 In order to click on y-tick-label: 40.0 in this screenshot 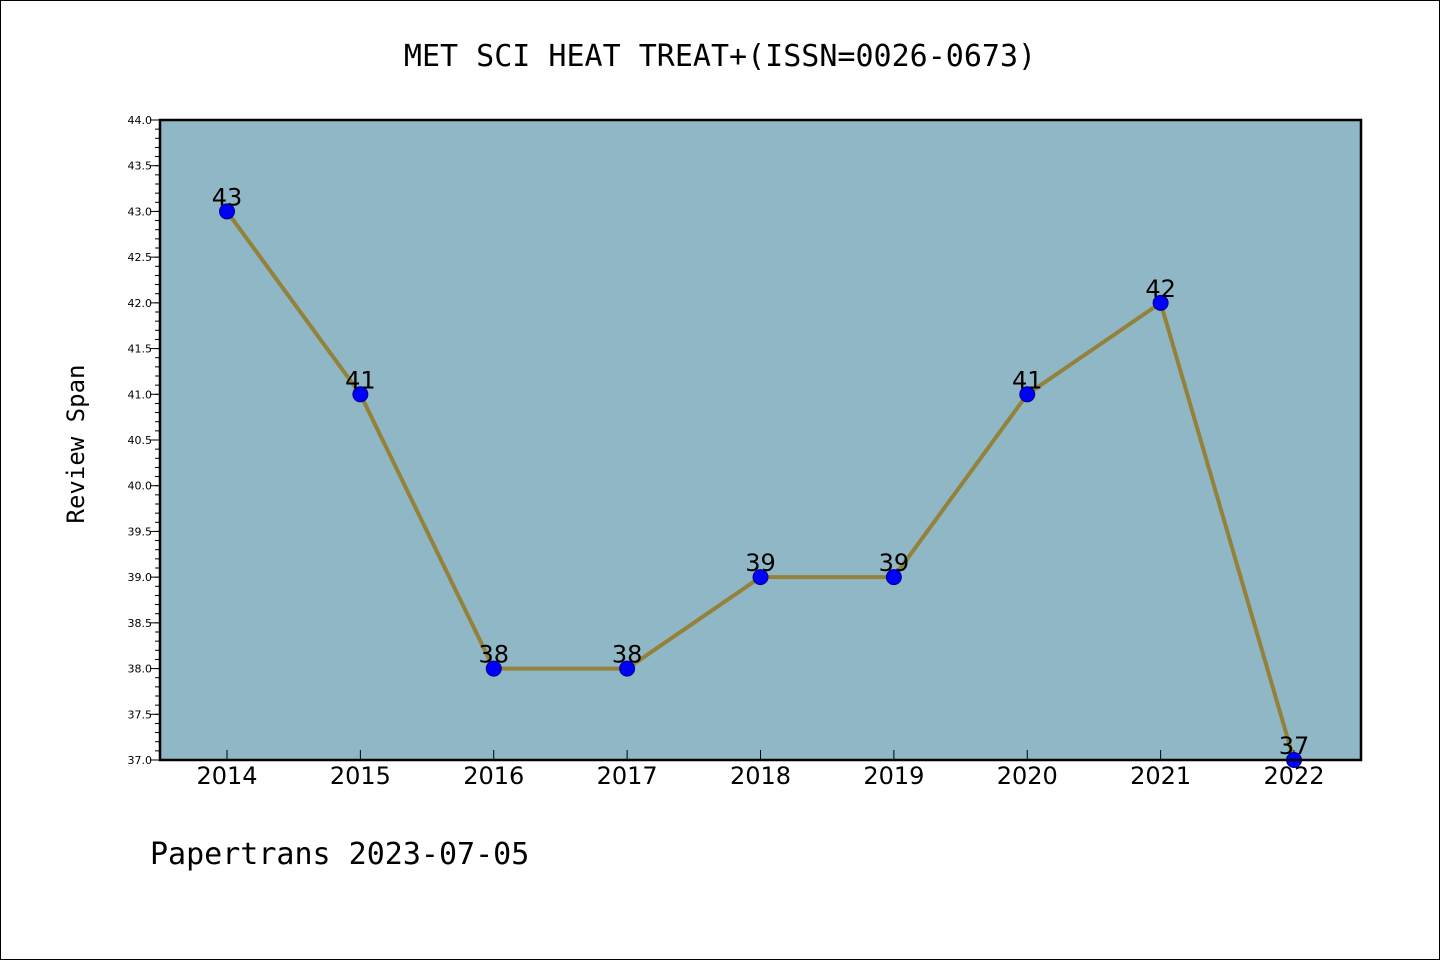, I will do `click(140, 486)`.